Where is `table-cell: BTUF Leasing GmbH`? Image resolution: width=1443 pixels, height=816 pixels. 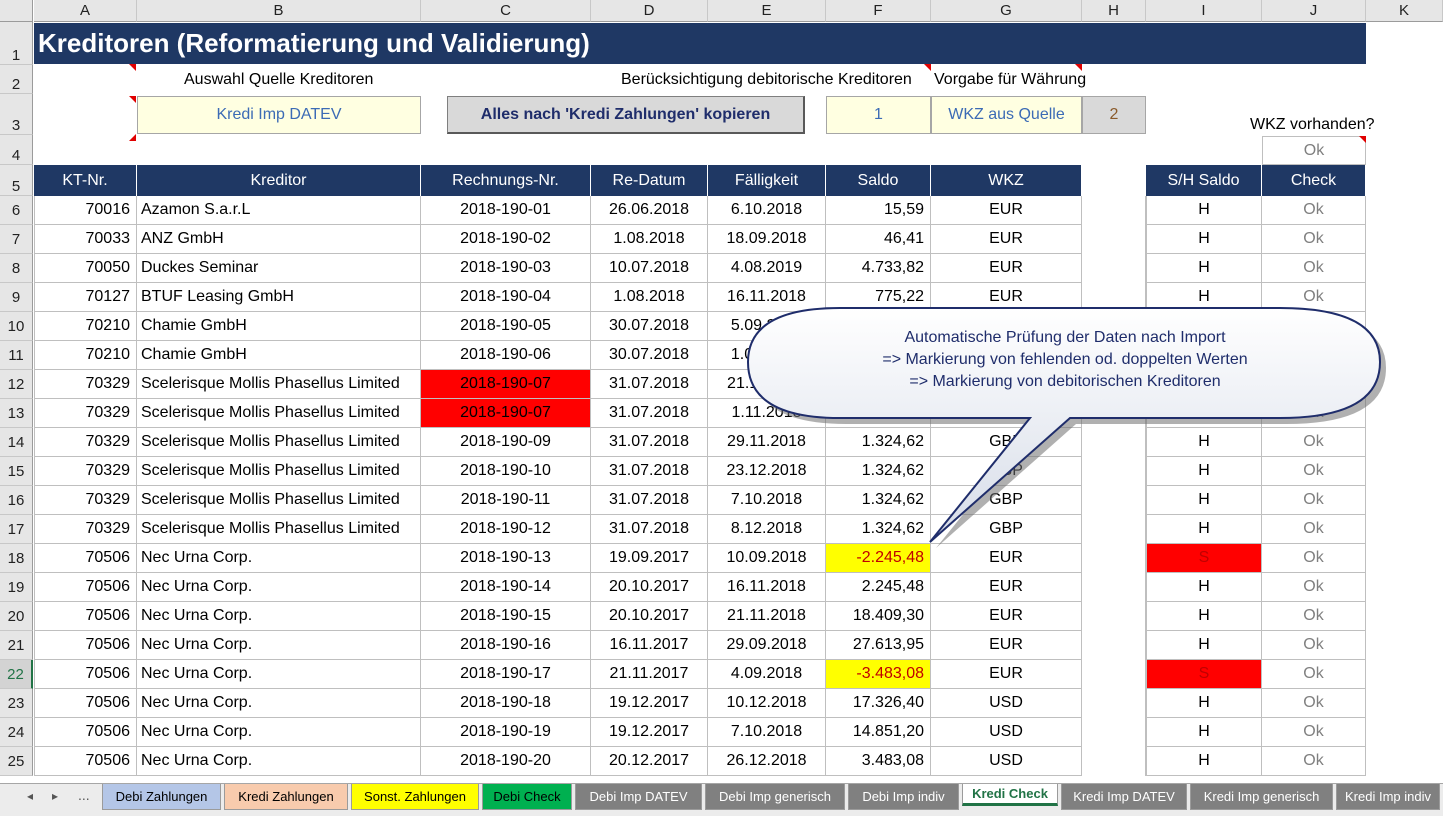 table-cell: BTUF Leasing GmbH is located at coordinates (279, 297).